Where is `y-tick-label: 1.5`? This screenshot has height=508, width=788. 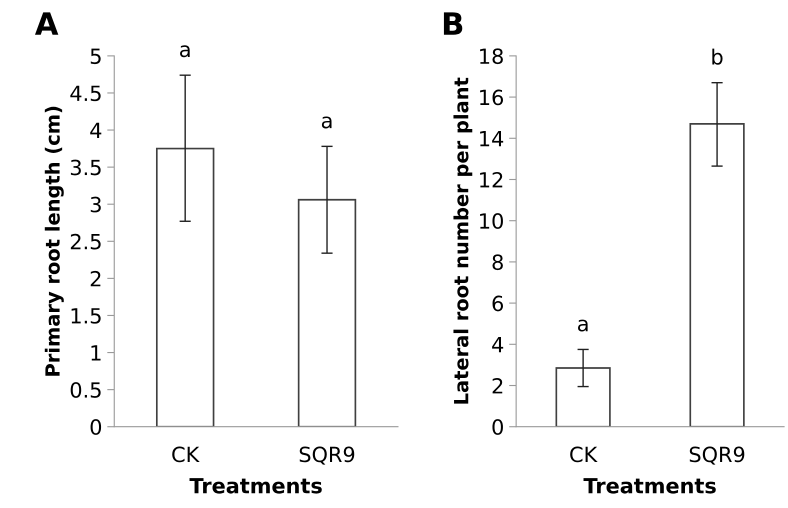
y-tick-label: 1.5 is located at coordinates (86, 316).